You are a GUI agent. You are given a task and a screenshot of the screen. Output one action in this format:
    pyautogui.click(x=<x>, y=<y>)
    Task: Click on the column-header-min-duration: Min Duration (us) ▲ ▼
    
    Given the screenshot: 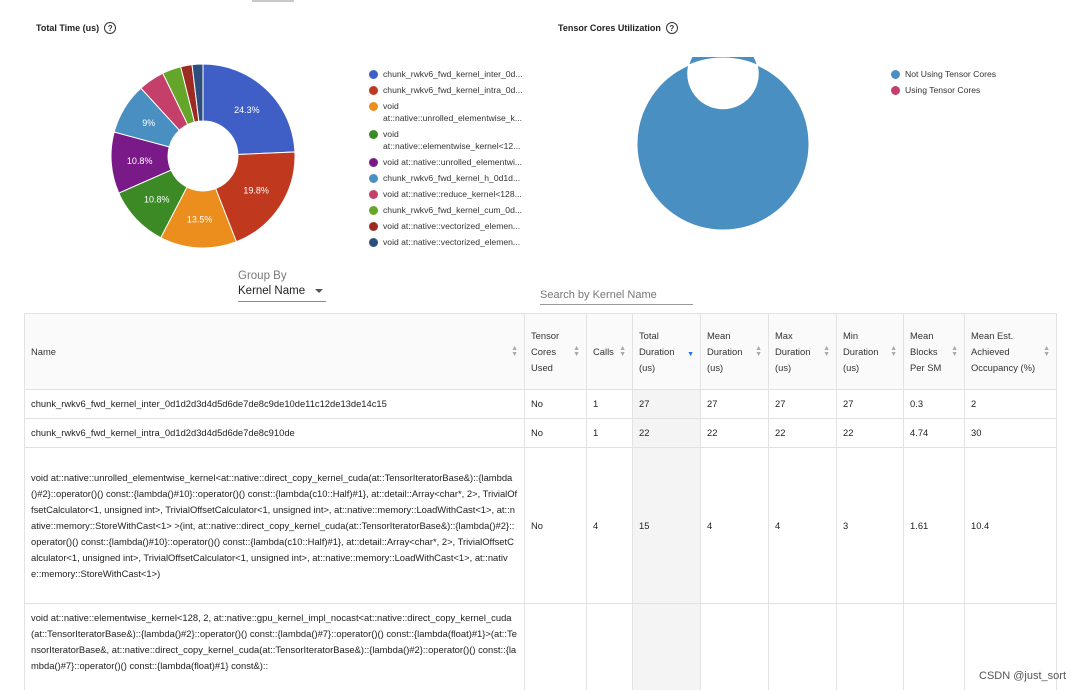 What is the action you would take?
    pyautogui.click(x=870, y=351)
    